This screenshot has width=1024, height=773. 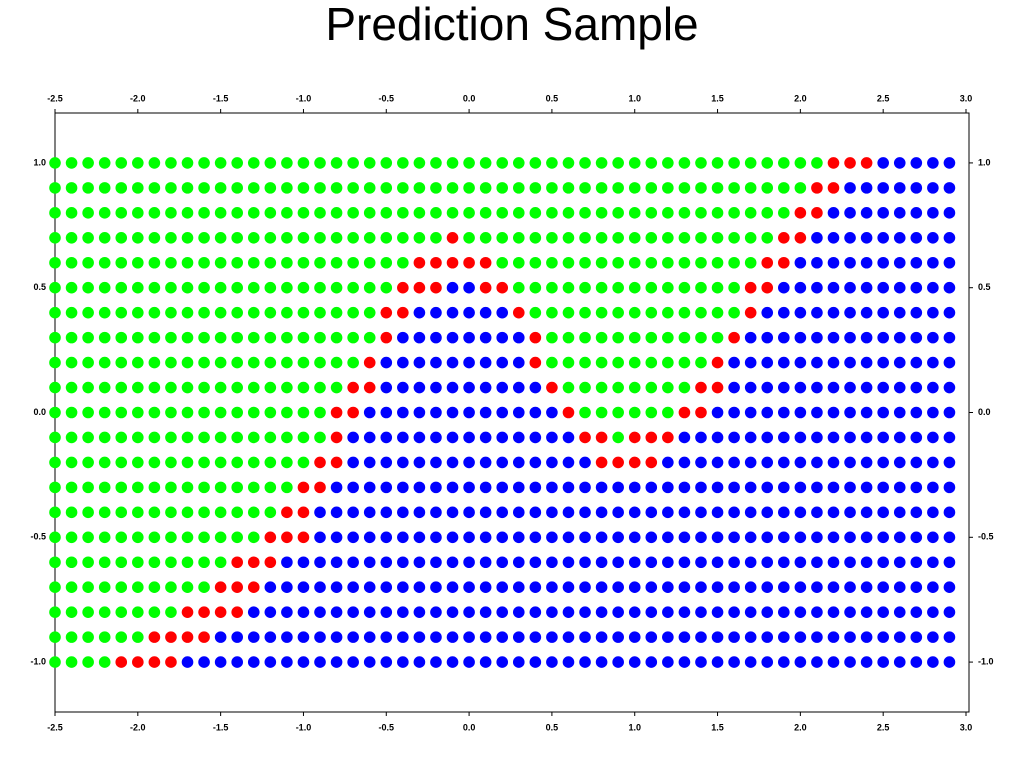 I want to click on x-tick-label-bottom: 3.0, so click(x=966, y=727).